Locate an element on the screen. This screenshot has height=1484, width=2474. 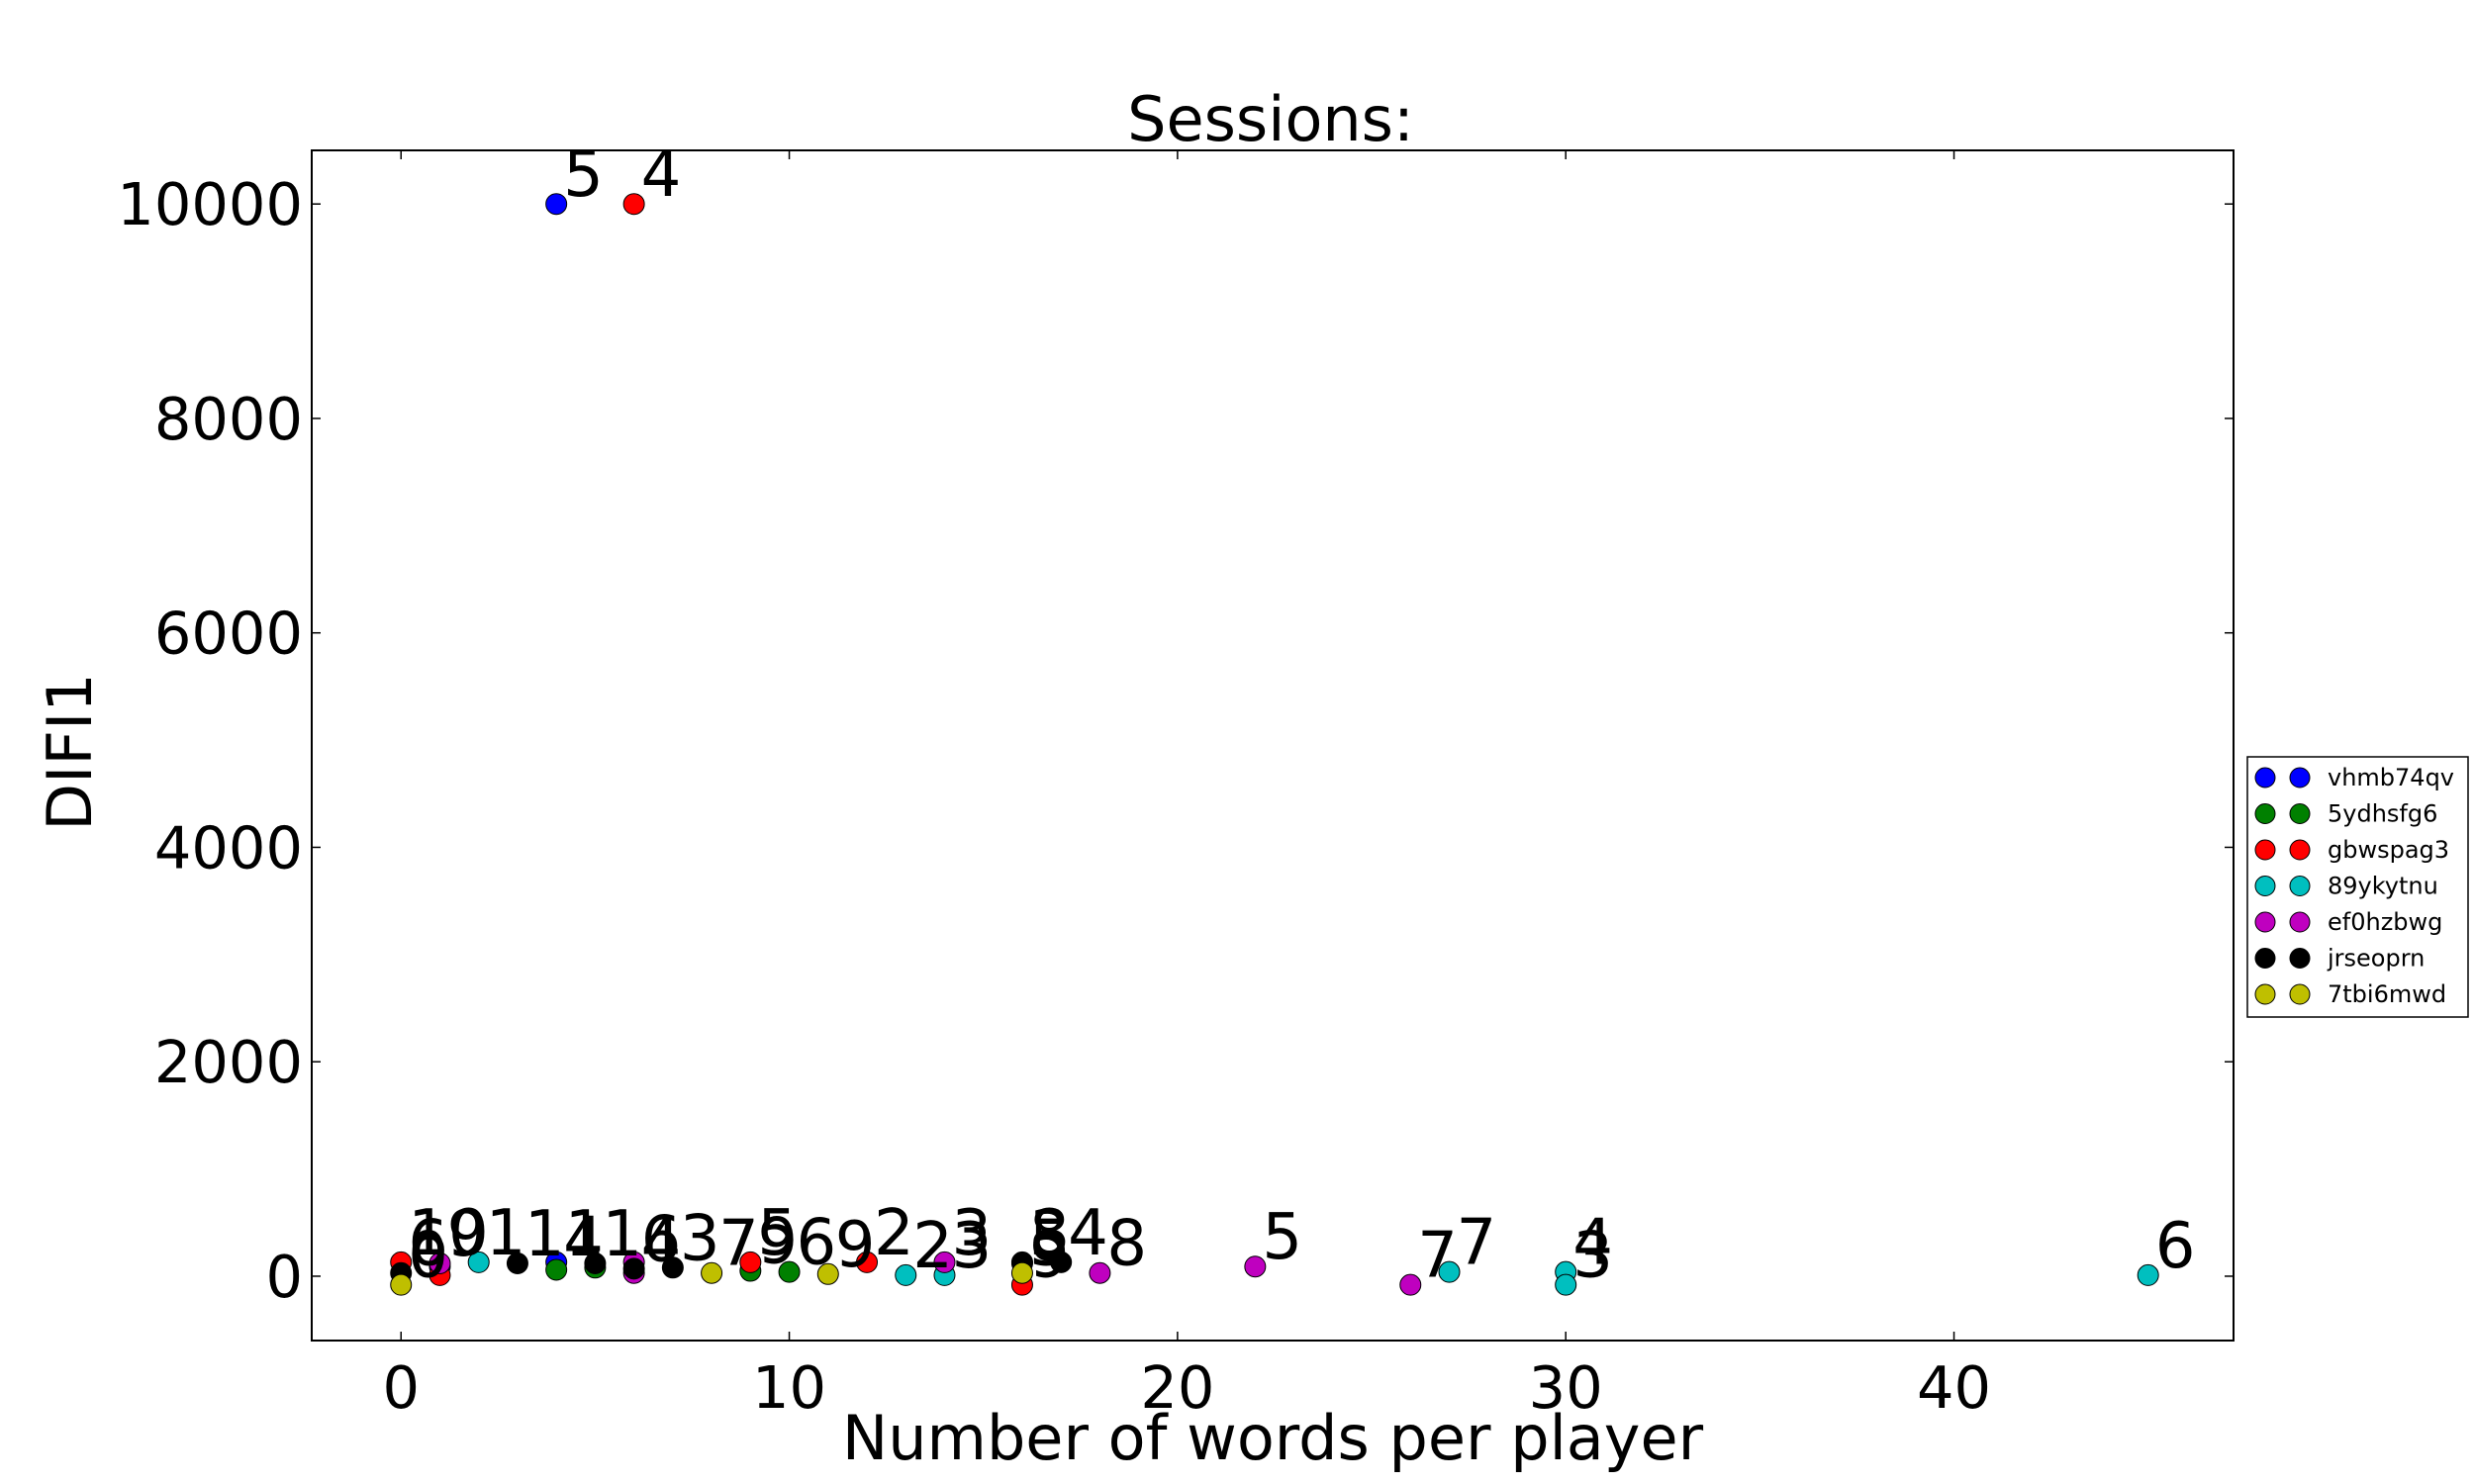
legend-label: vhmb74qv is located at coordinates (2391, 777).